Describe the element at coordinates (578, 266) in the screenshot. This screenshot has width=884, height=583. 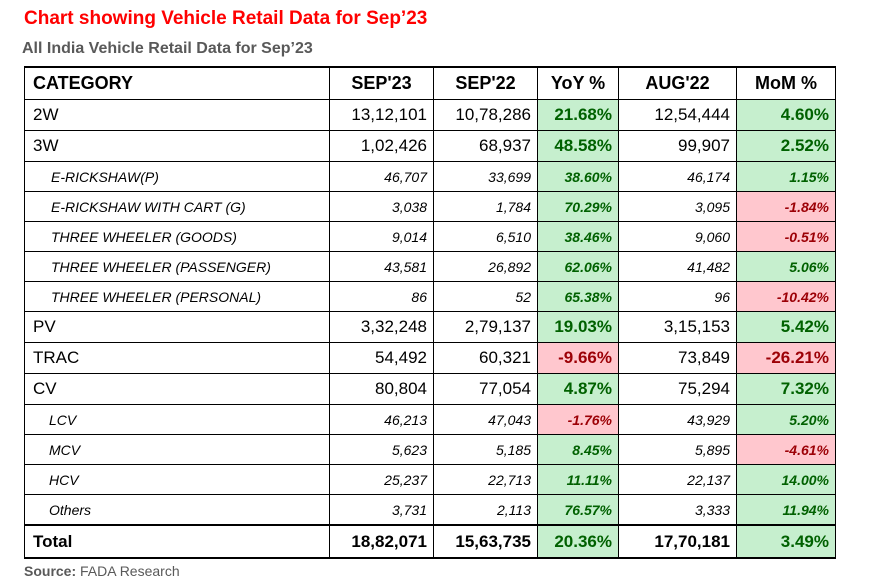
I see `cell-yoy: 62.06%` at that location.